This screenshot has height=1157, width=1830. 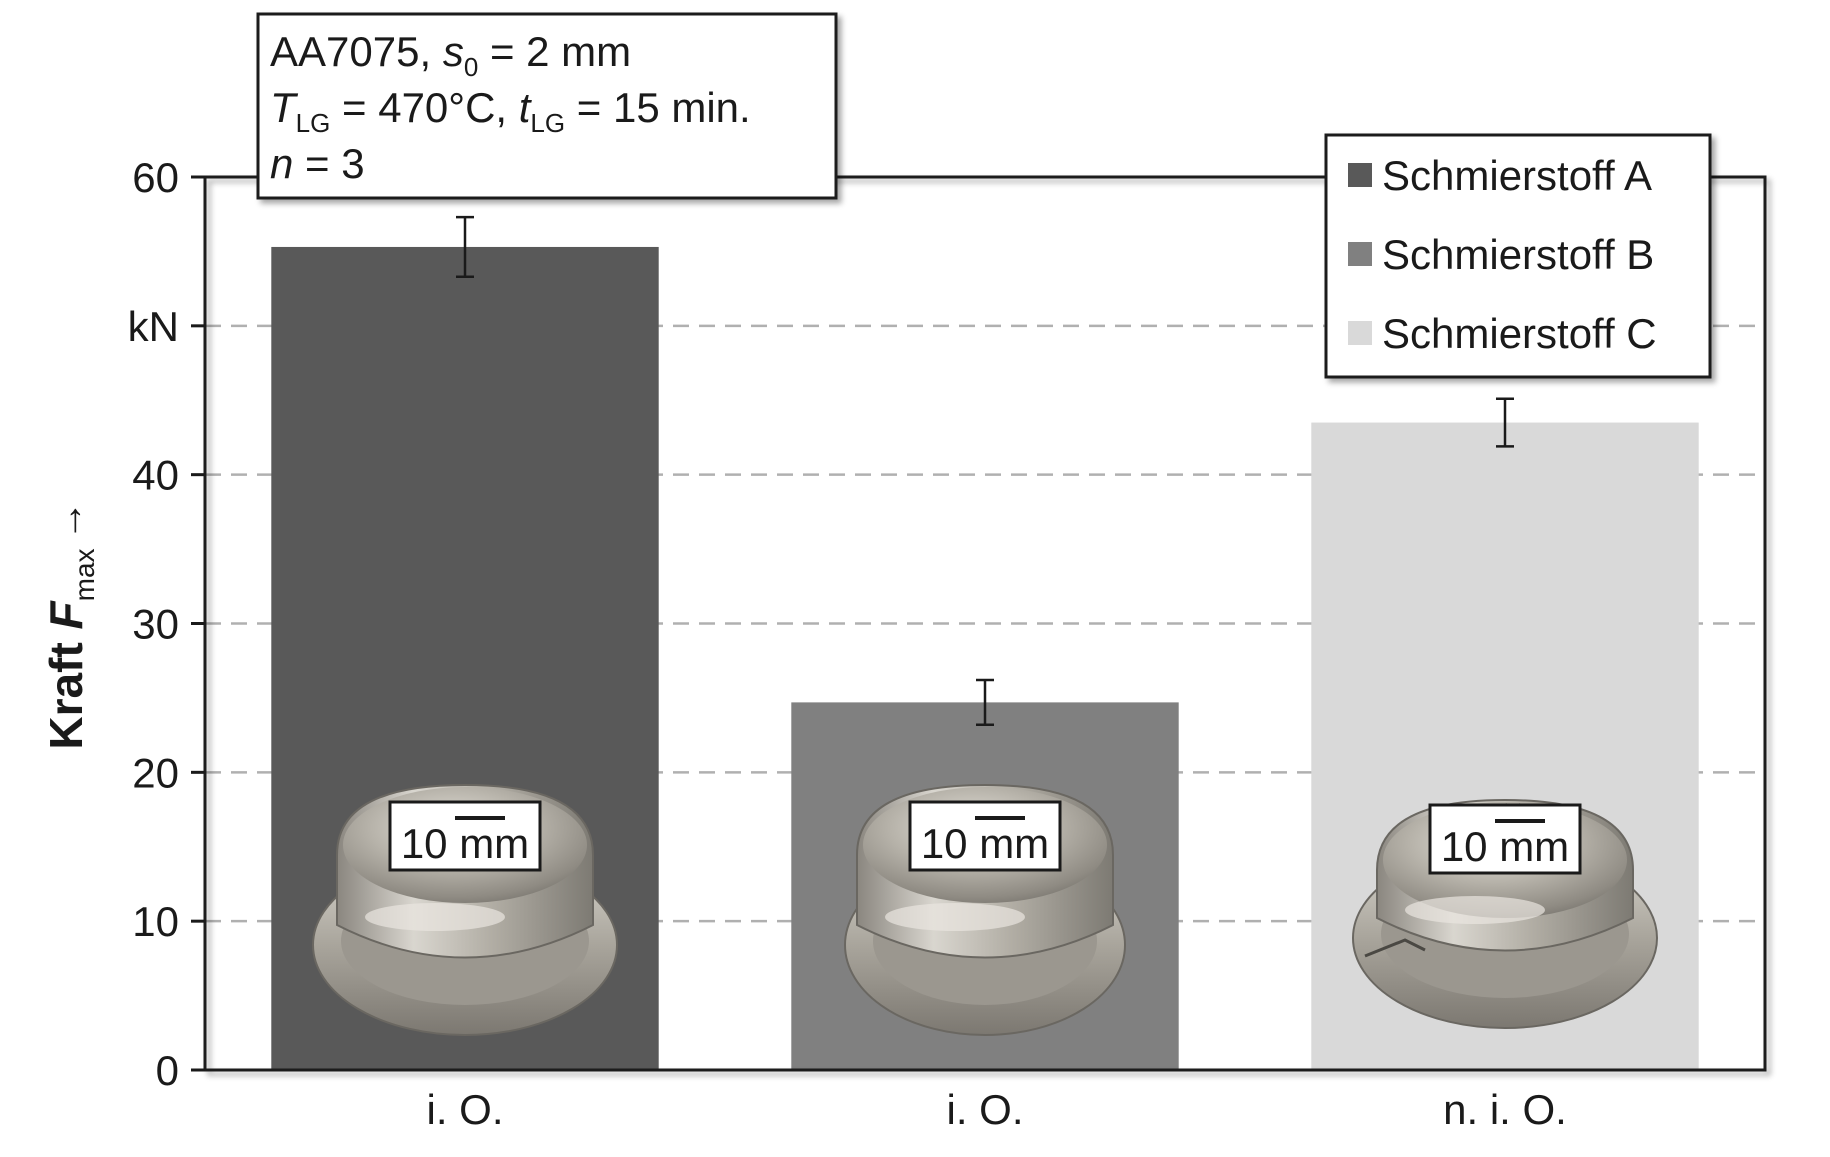 I want to click on legend-label: Schmierstoff C, so click(x=1519, y=333).